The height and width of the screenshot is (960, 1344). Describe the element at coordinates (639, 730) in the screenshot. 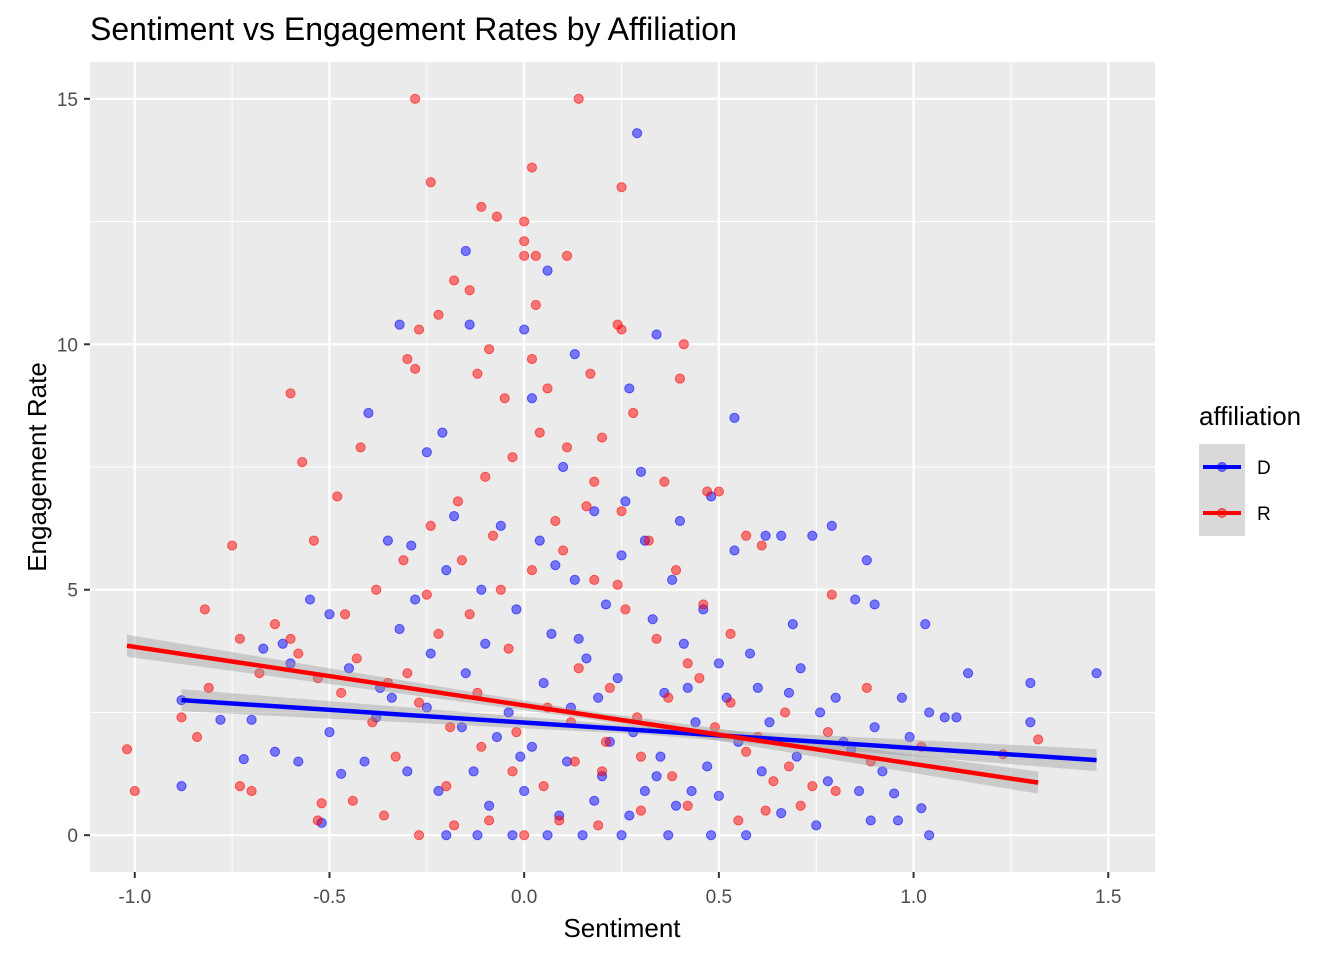

I see `trend-line-d` at that location.